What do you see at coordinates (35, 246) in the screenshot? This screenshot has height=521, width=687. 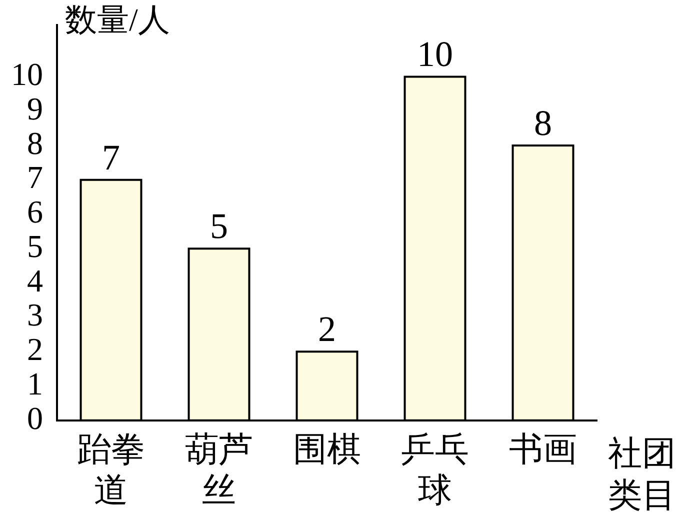 I see `y-tick-label: 5` at bounding box center [35, 246].